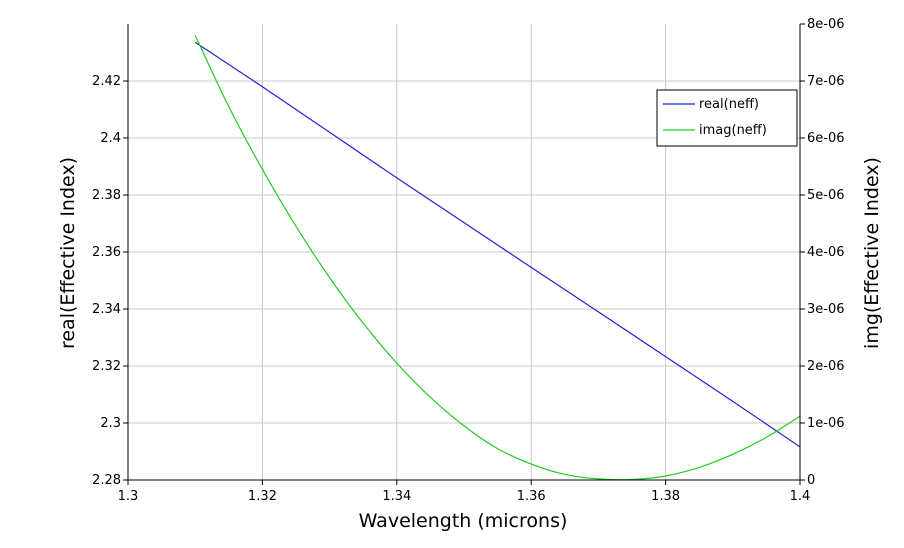 The image size is (904, 548). I want to click on y-axis-right-title: img(Effective Index), so click(872, 253).